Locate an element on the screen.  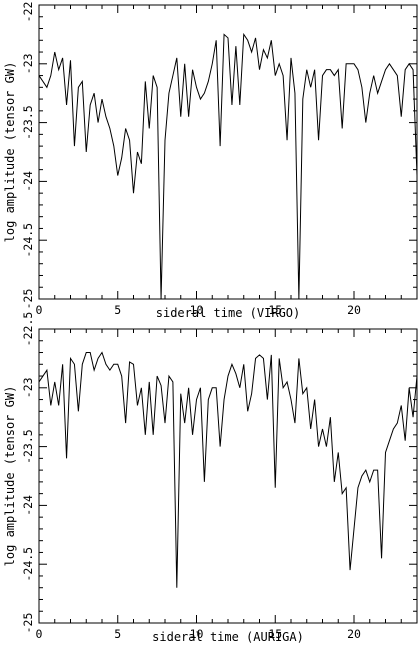
x-axis-title-auriga: sideral time (AURIGA) is located at coordinates (228, 637).